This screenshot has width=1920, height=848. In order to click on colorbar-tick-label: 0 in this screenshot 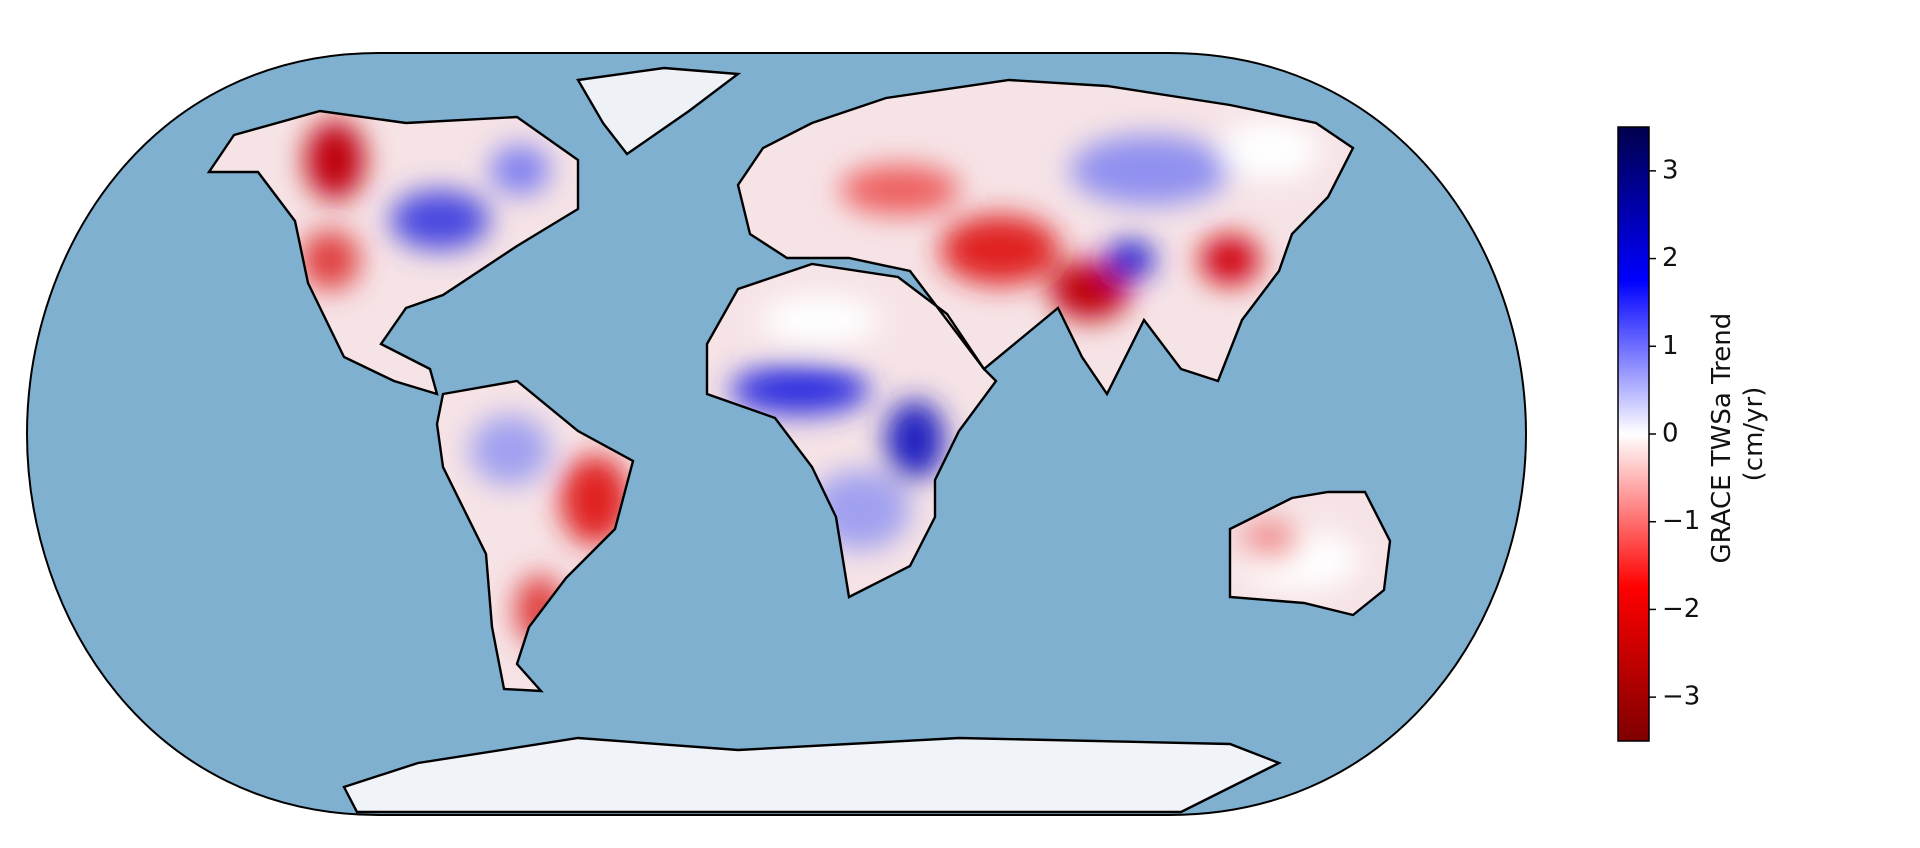, I will do `click(1670, 434)`.